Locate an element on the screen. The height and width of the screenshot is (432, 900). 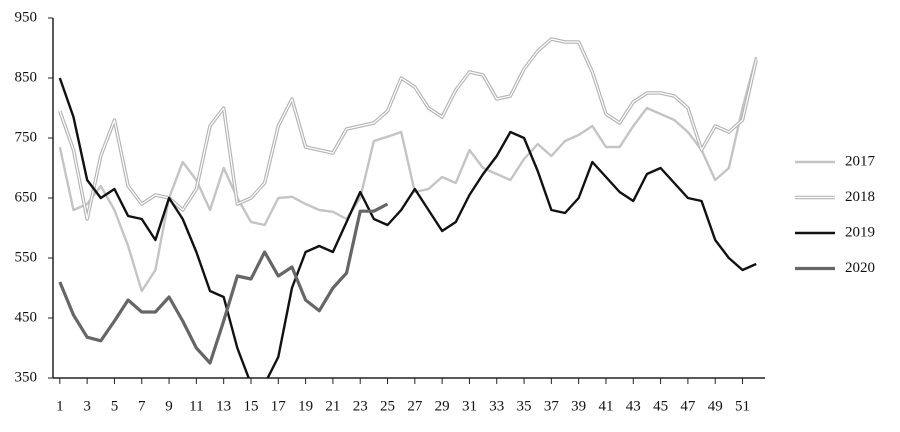
x-tick-label: 21 is located at coordinates (332, 406).